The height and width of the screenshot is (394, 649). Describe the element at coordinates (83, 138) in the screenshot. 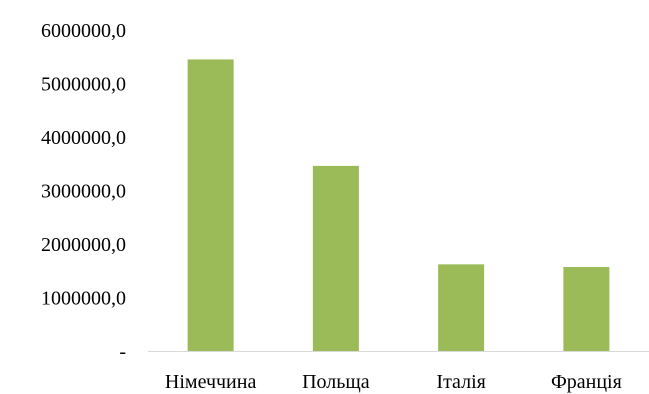

I see `y-tick-label: 4000000,0` at that location.